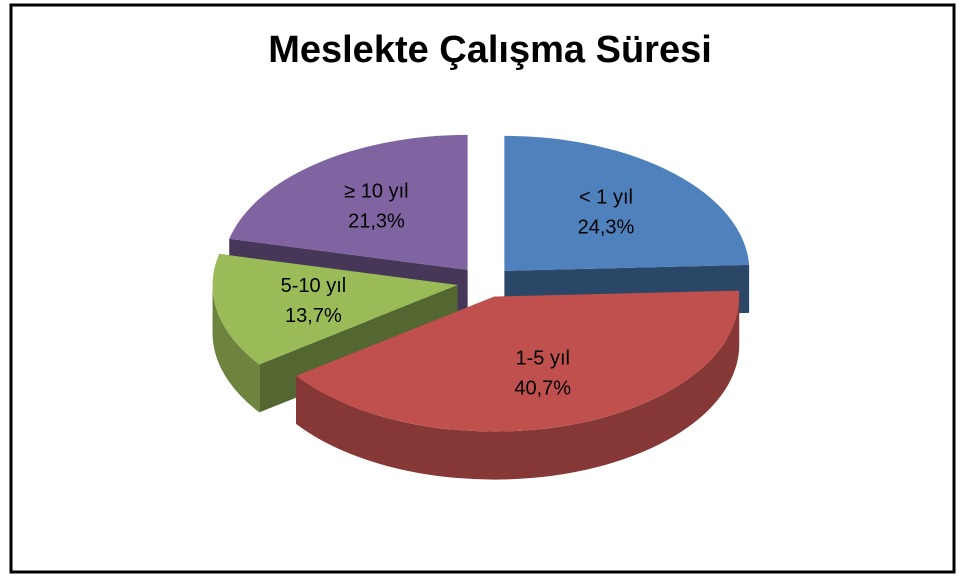 Image resolution: width=965 pixels, height=581 pixels. Describe the element at coordinates (542, 388) in the screenshot. I see `slice-value-label: 40,7%` at that location.